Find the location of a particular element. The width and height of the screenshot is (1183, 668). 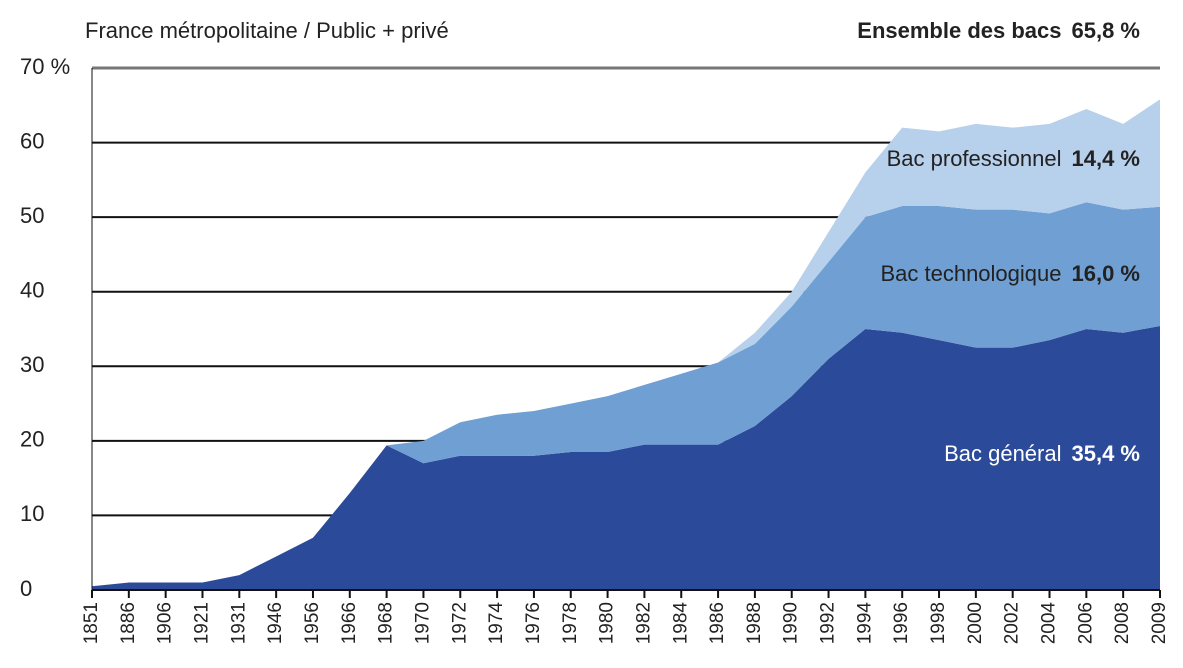

y-tick-label: 0 is located at coordinates (26, 588).